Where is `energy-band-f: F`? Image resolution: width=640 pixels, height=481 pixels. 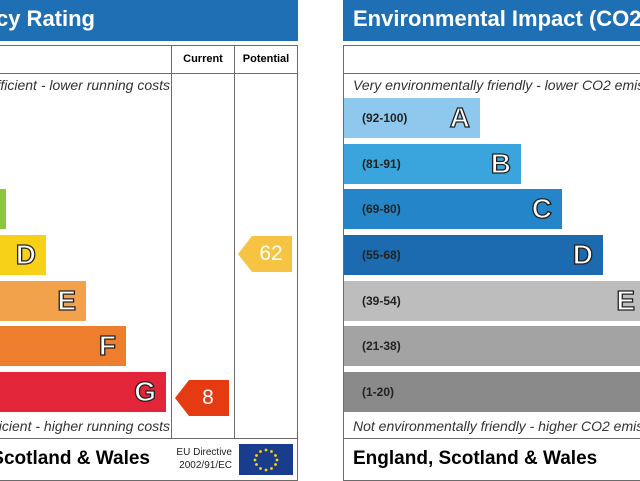
energy-band-f: F is located at coordinates (63, 346).